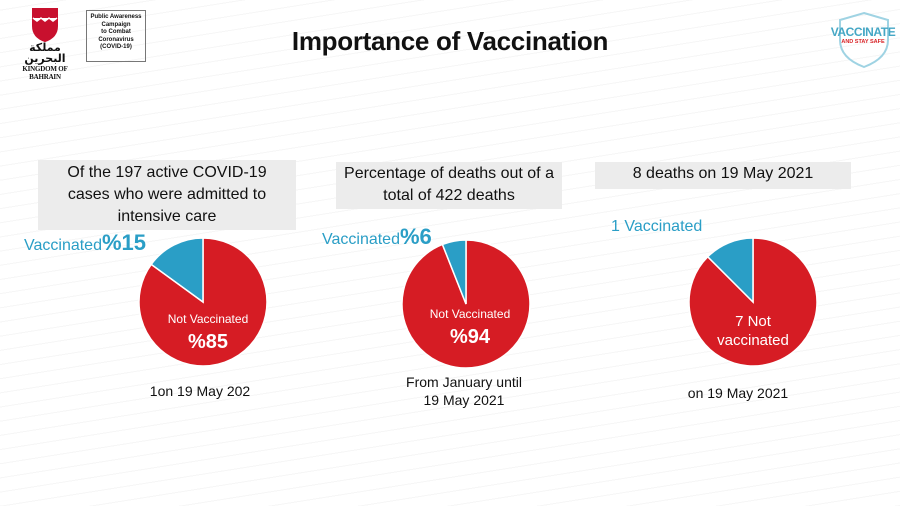 The width and height of the screenshot is (900, 506). I want to click on pie-chart-2: Not Vaccinated %94, so click(466, 304).